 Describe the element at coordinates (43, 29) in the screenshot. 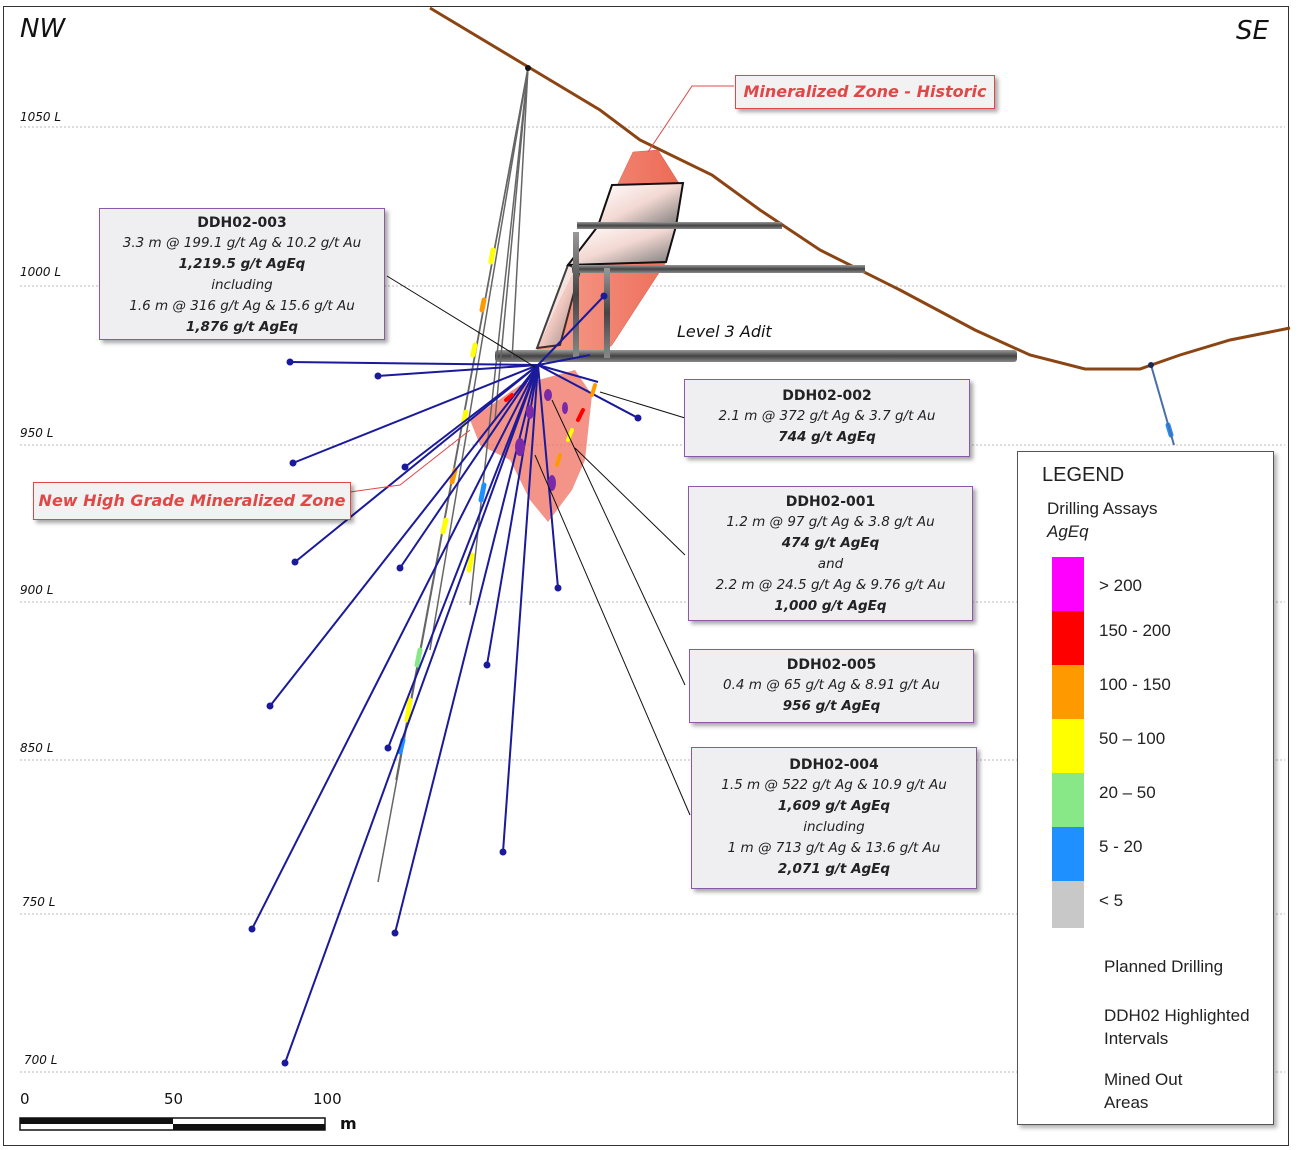

I see `direction-nw: NW` at that location.